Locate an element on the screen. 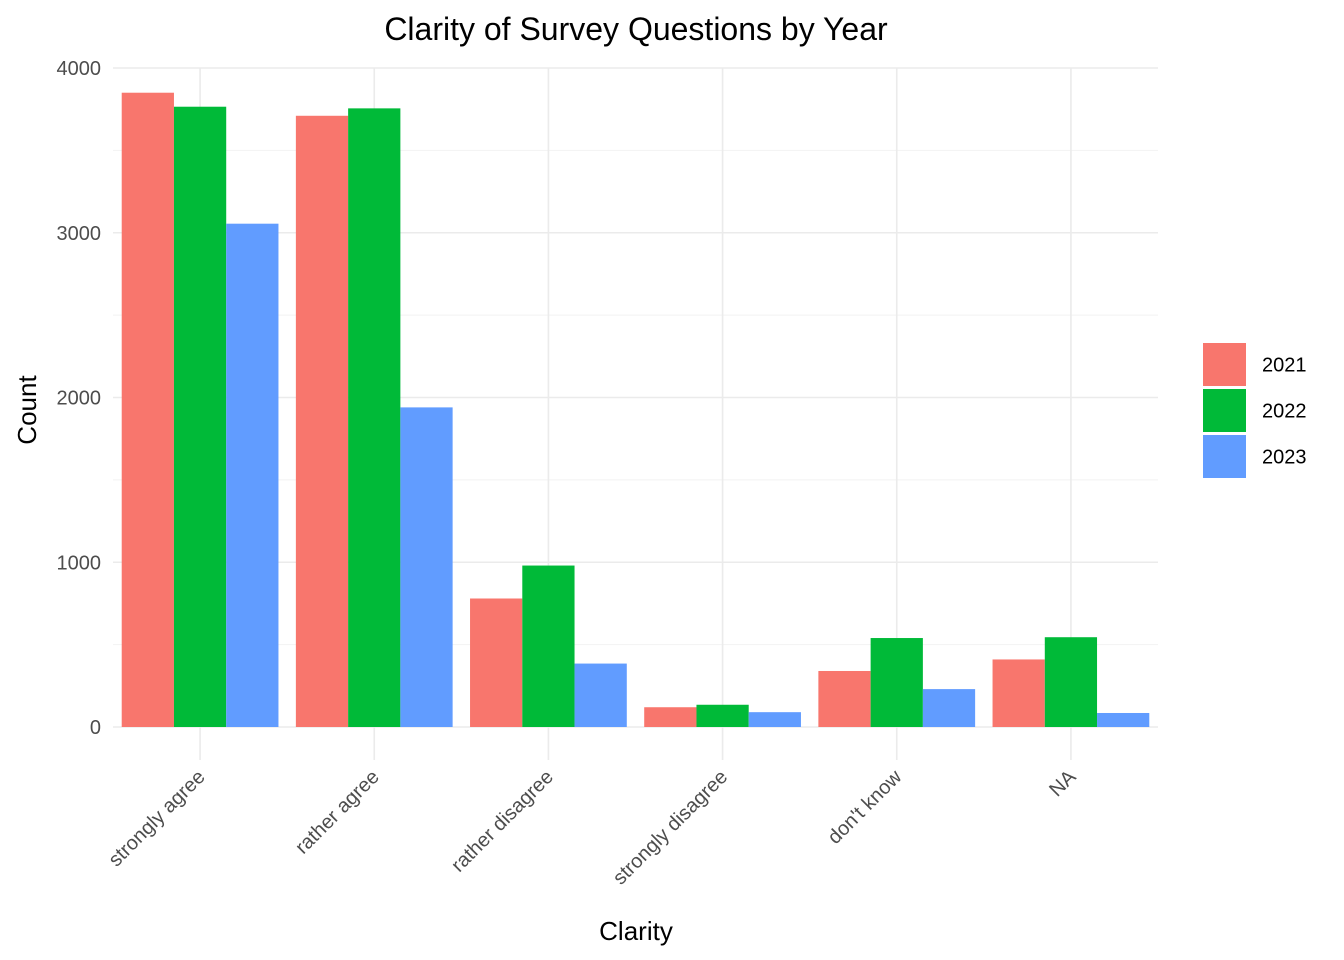 The height and width of the screenshot is (960, 1344). y-tick-label: 0 is located at coordinates (95, 728).